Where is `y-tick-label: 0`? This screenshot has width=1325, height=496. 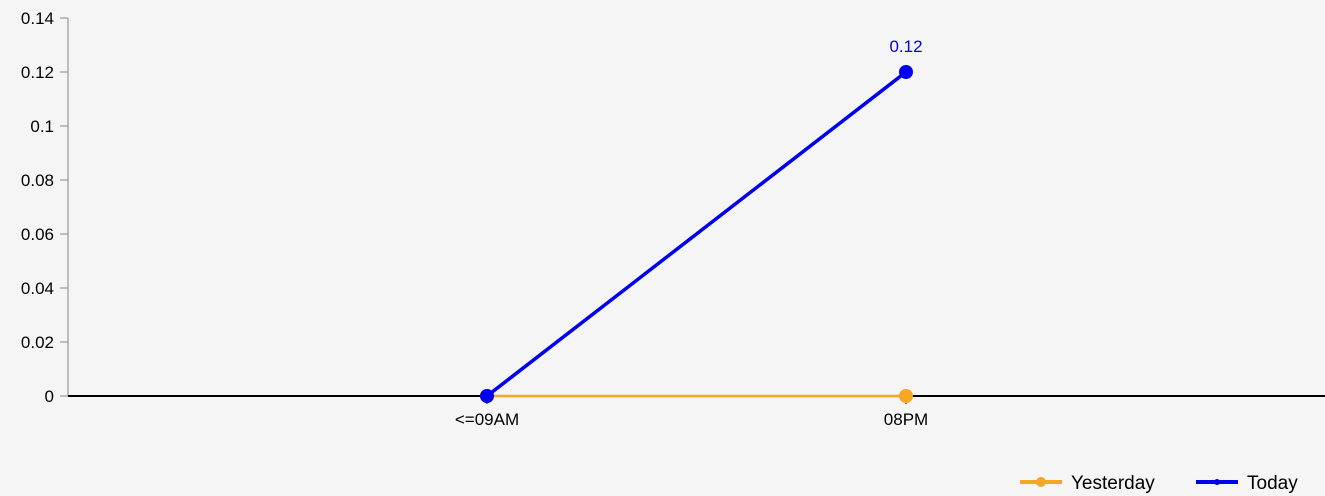
y-tick-label: 0 is located at coordinates (49, 396).